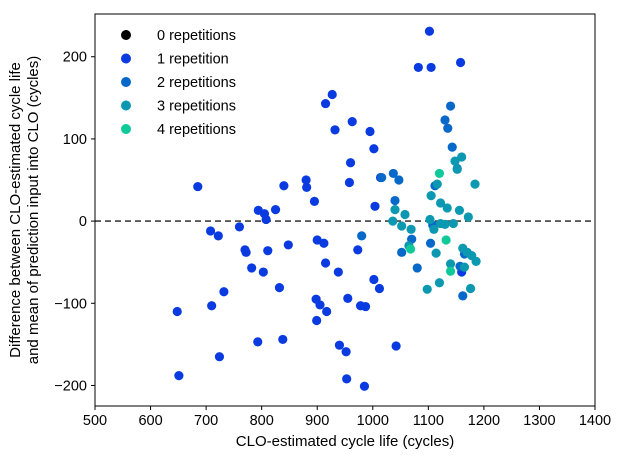 The width and height of the screenshot is (623, 464). I want to click on legend-label: 2 repetitions, so click(196, 83).